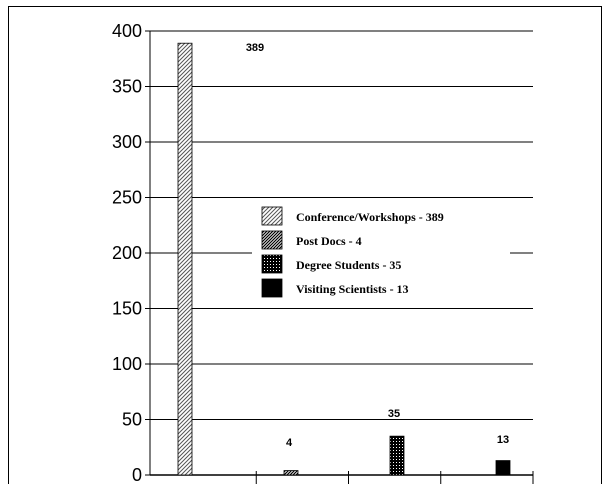 Image resolution: width=610 pixels, height=484 pixels. I want to click on y-tick-label: 400, so click(127, 31).